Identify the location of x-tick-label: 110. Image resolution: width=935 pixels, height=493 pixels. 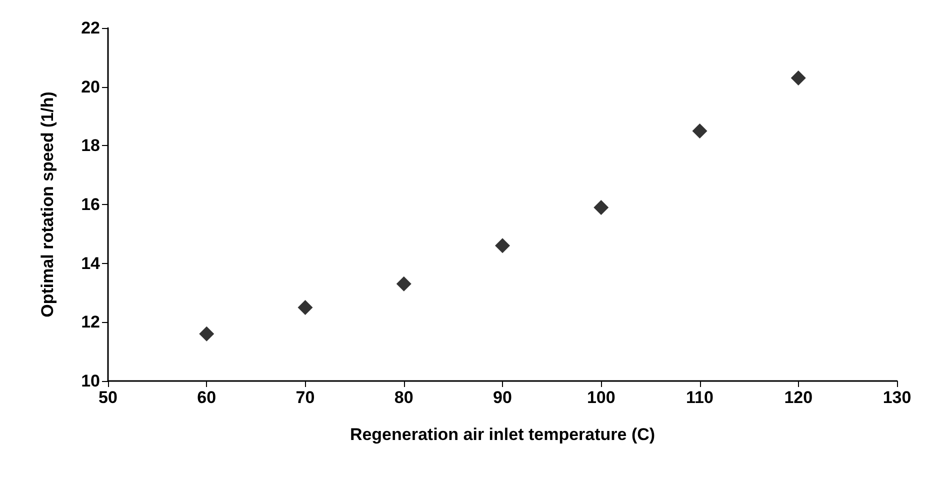
(700, 397).